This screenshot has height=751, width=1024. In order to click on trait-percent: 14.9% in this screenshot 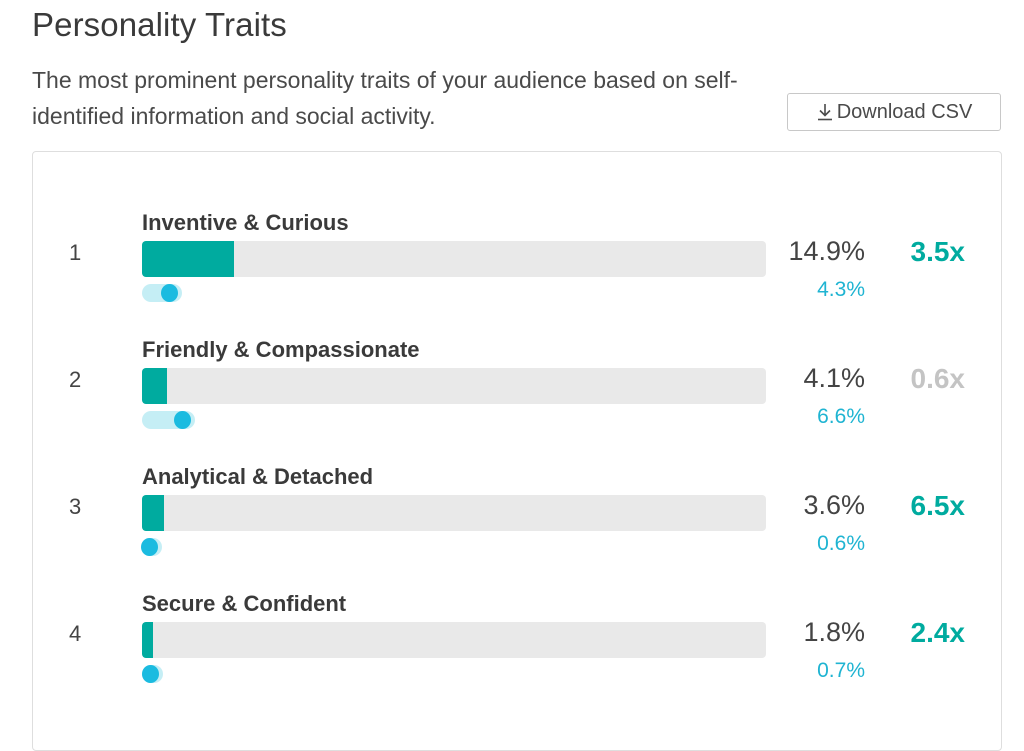, I will do `click(826, 251)`.